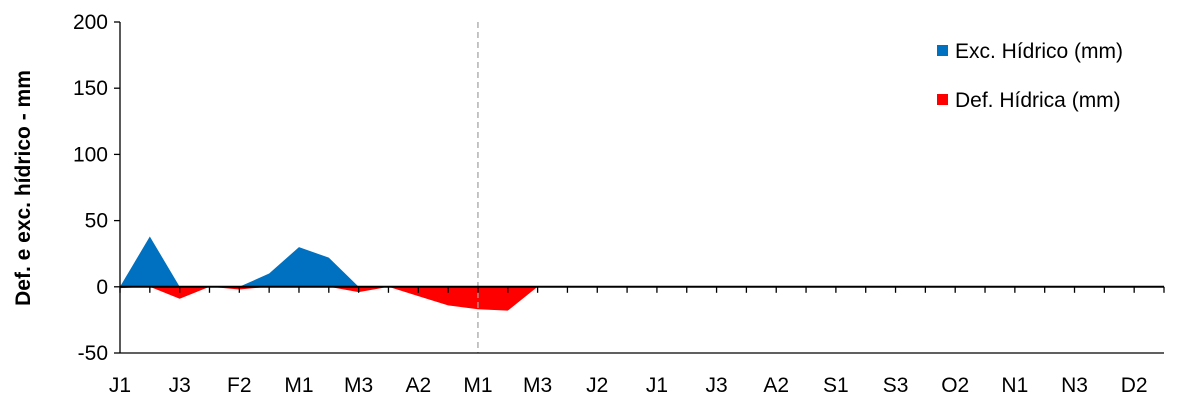  Describe the element at coordinates (1074, 385) in the screenshot. I see `x-tick-label: N3` at that location.